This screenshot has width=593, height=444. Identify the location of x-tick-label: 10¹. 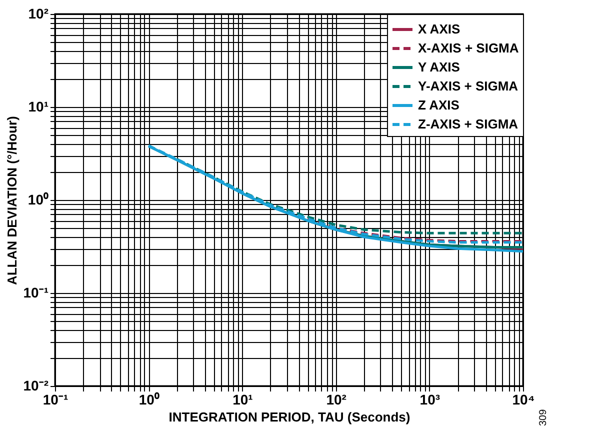
(243, 400).